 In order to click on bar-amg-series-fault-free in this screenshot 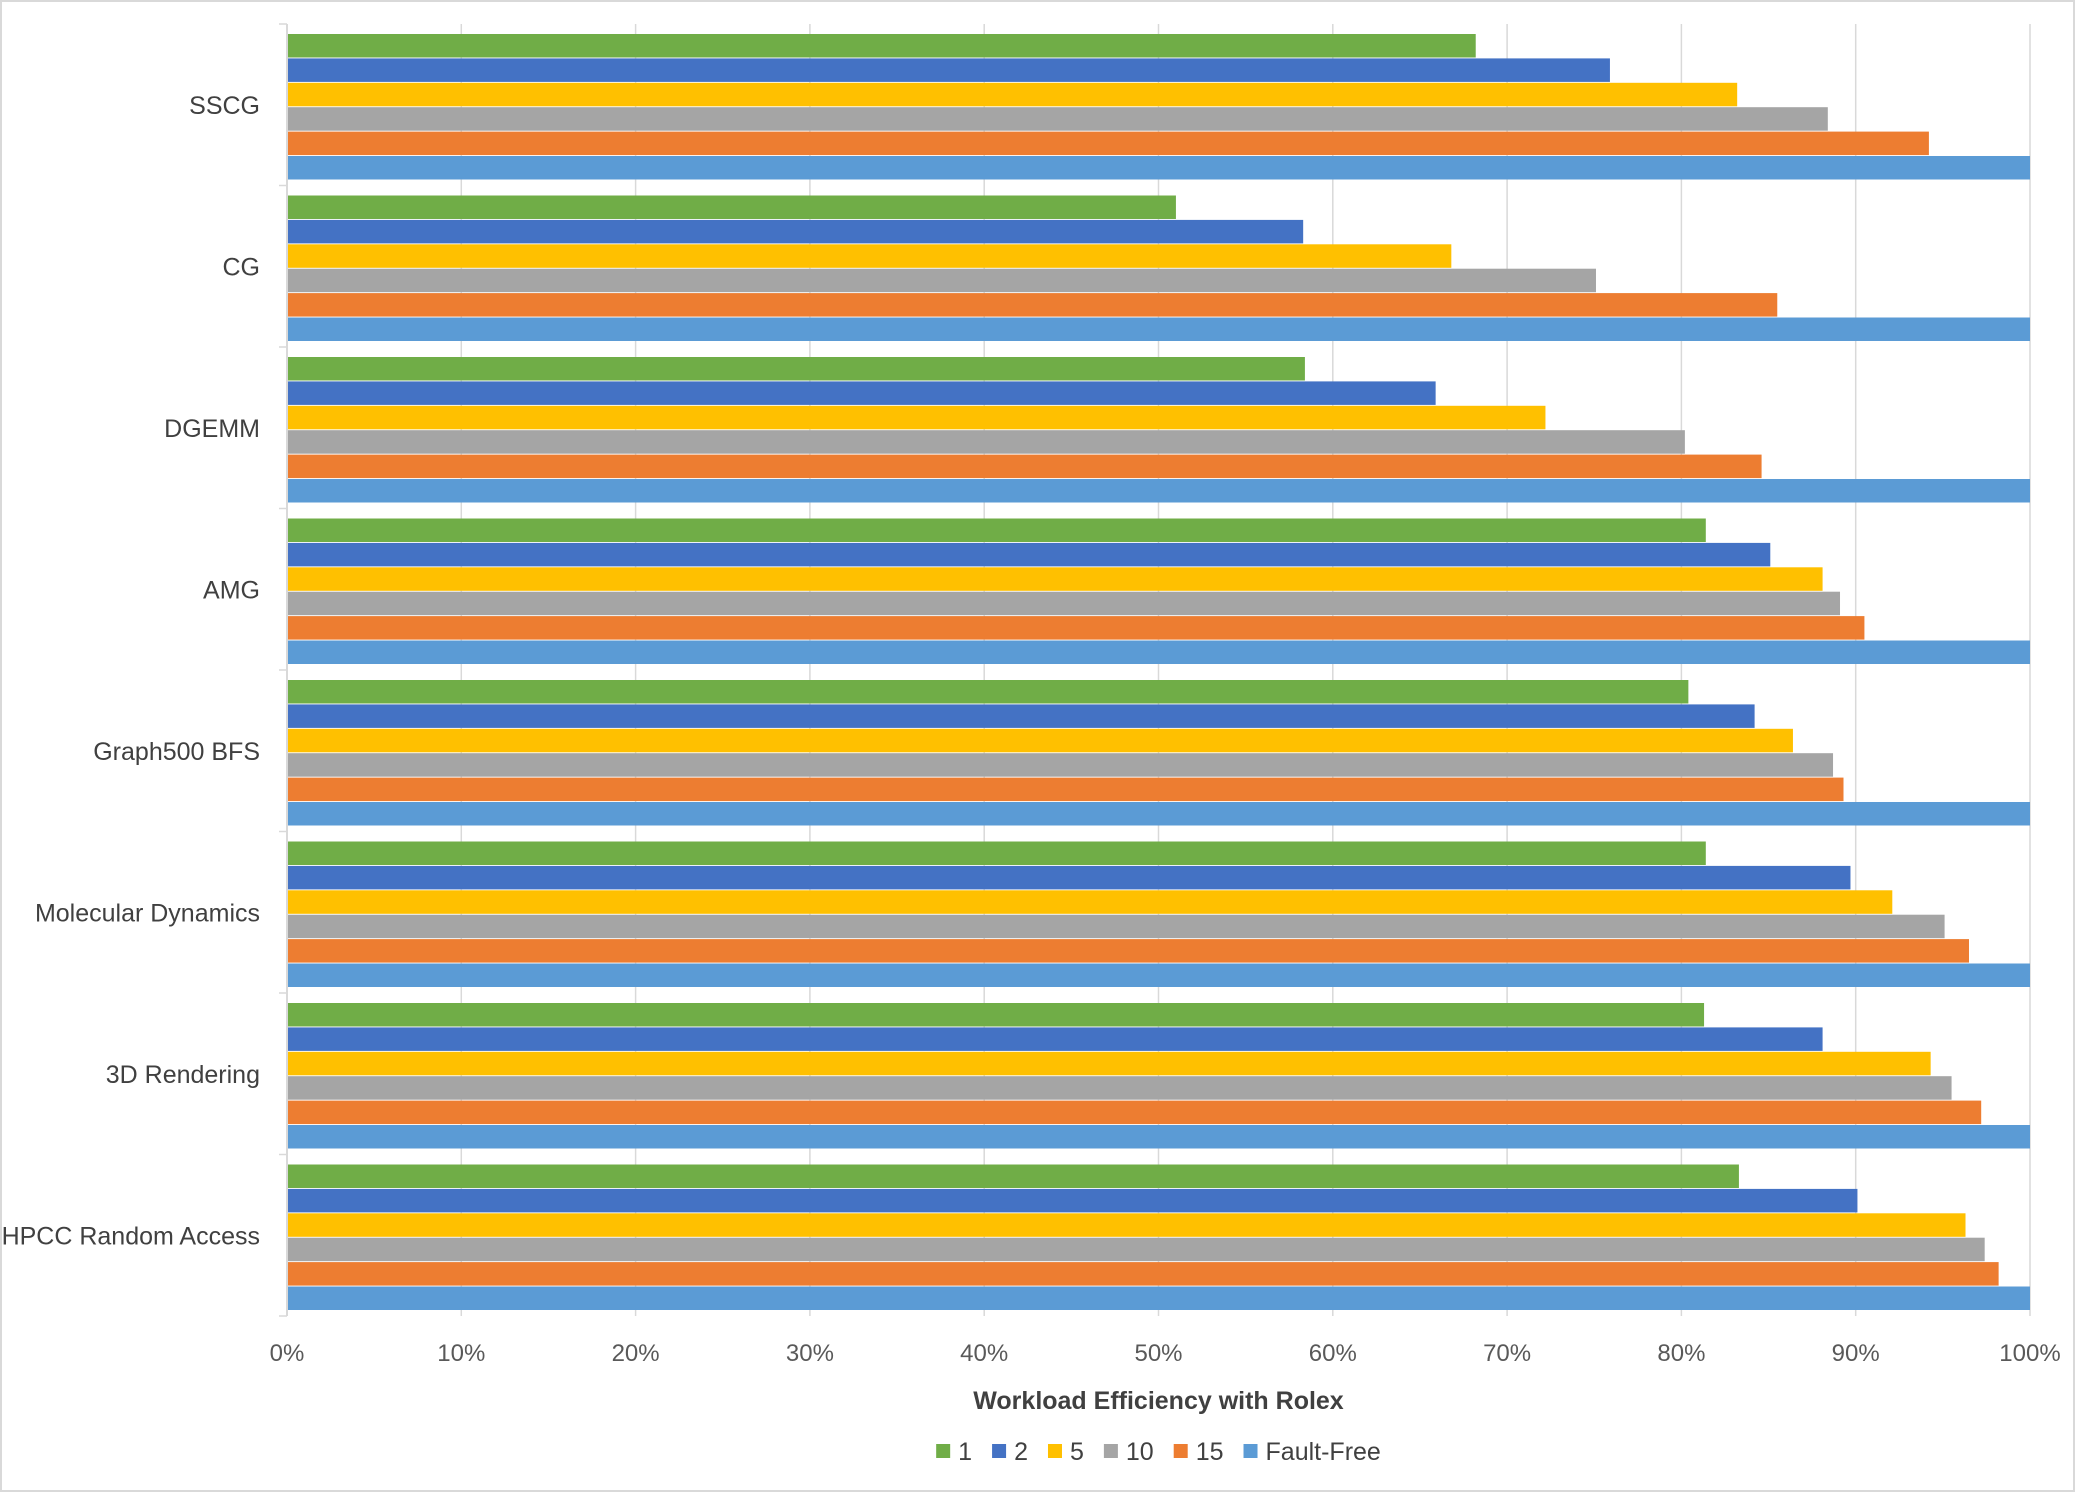, I will do `click(1158, 652)`.